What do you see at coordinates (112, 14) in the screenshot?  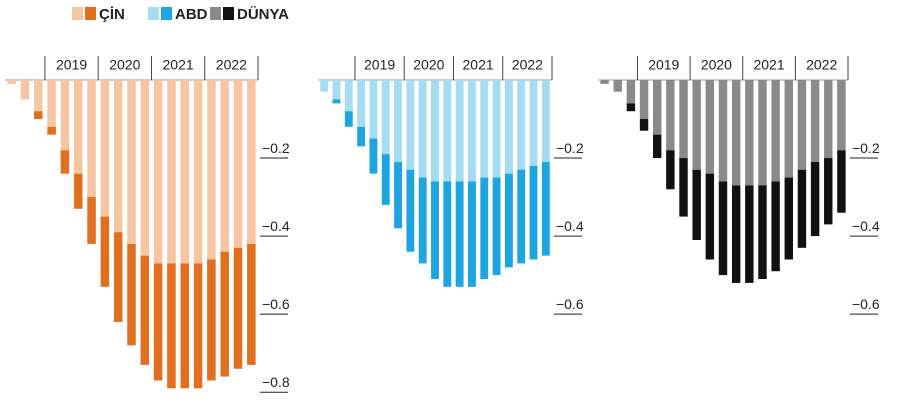 I see `legend-label: ÇİN` at bounding box center [112, 14].